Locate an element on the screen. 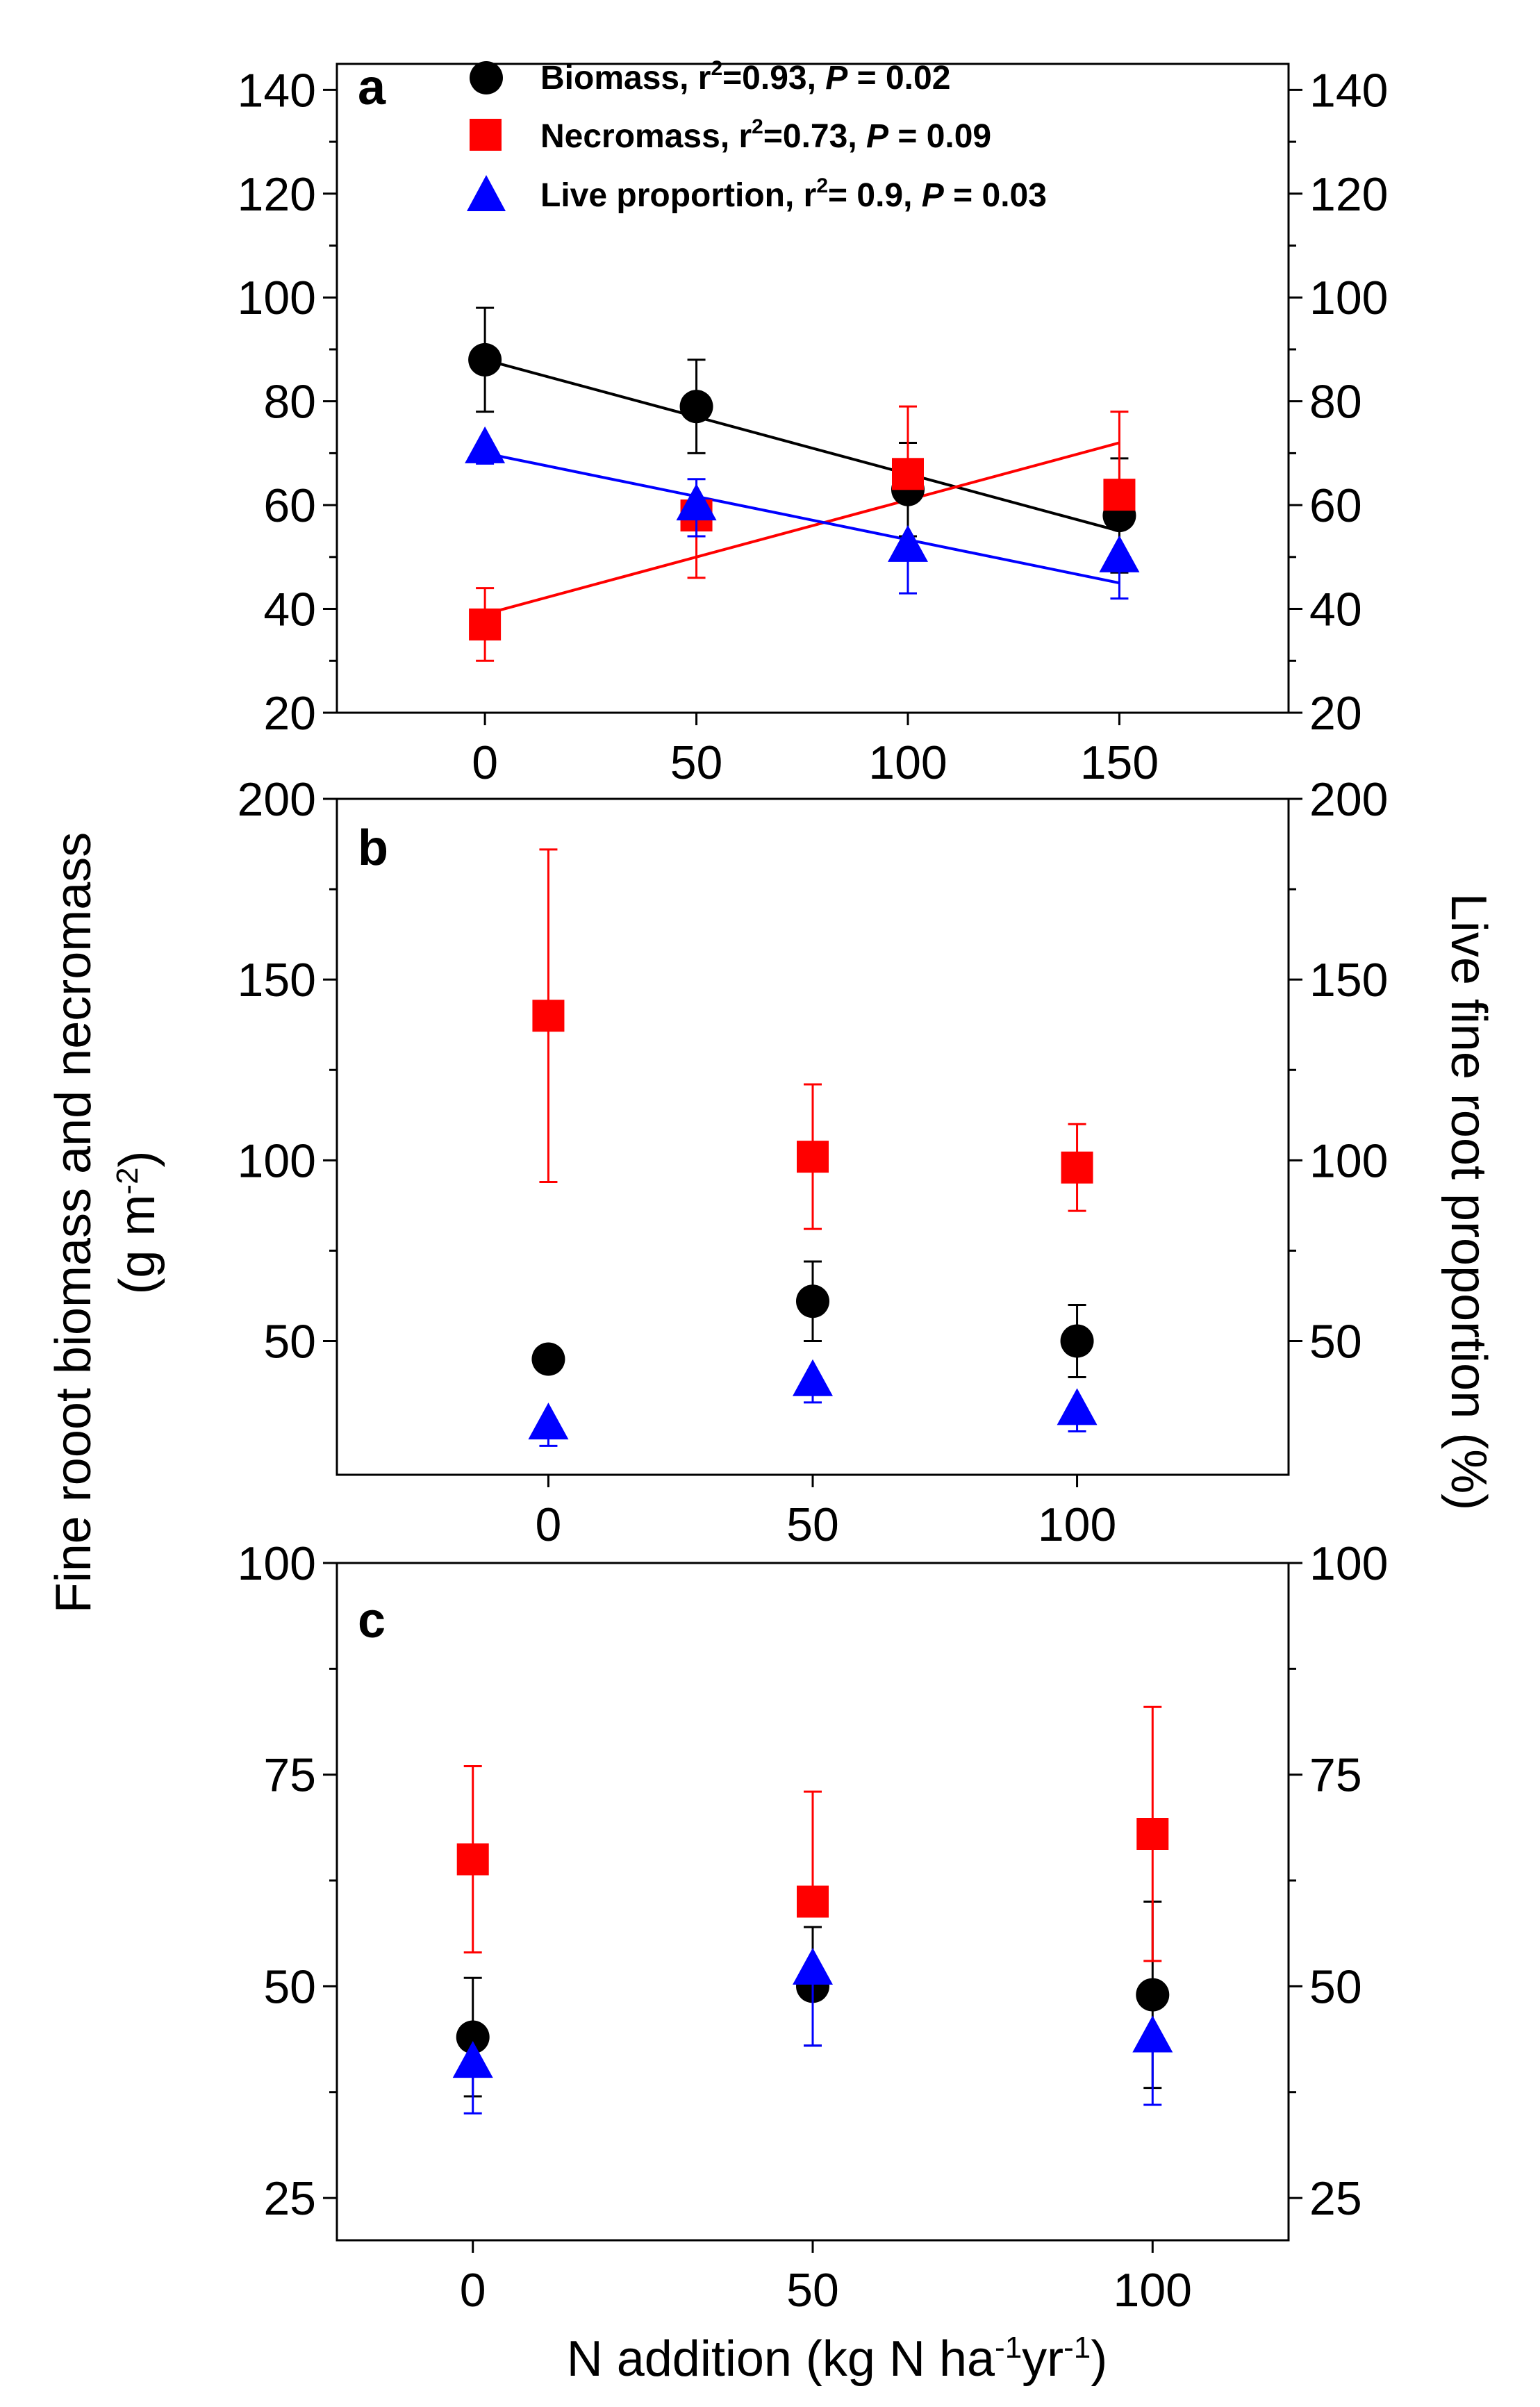 Image resolution: width=1540 pixels, height=2407 pixels. y-tick-label-left: 200 is located at coordinates (277, 799).